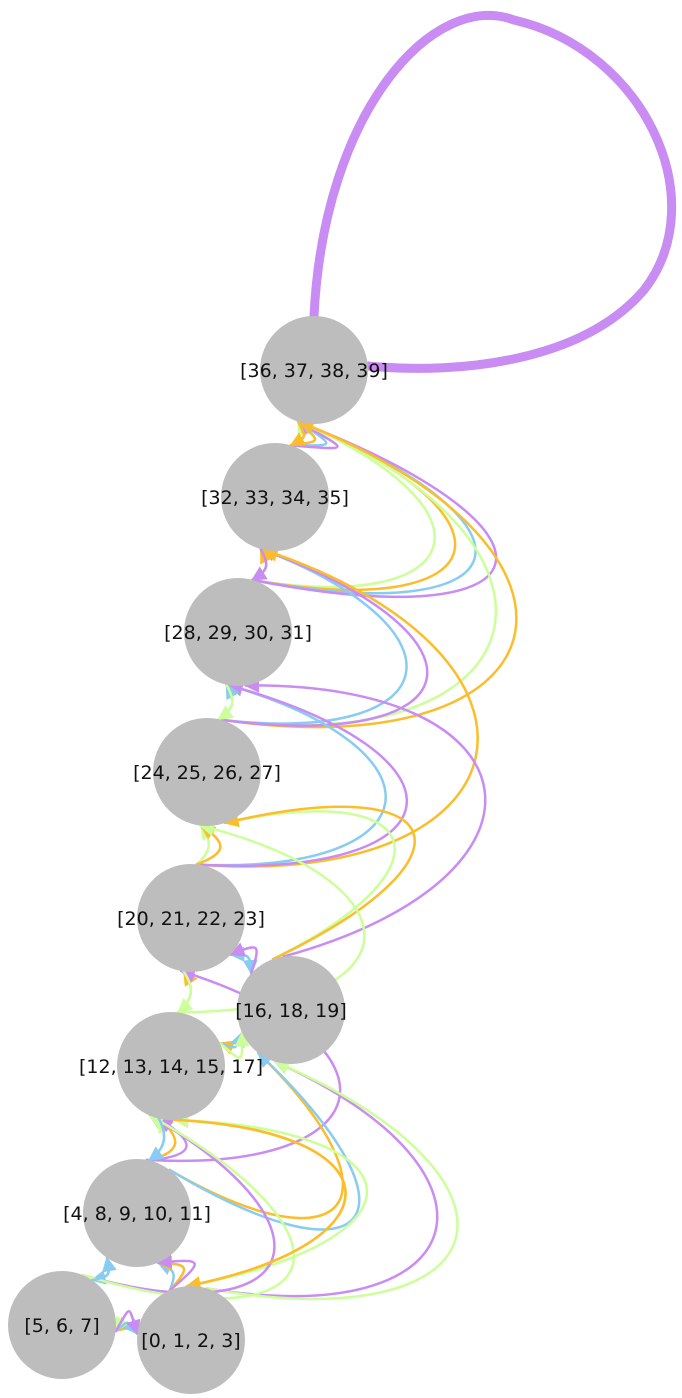 This screenshot has height=1398, width=682. What do you see at coordinates (234, 1045) in the screenshot?
I see `edge-n12-to-n16-green` at bounding box center [234, 1045].